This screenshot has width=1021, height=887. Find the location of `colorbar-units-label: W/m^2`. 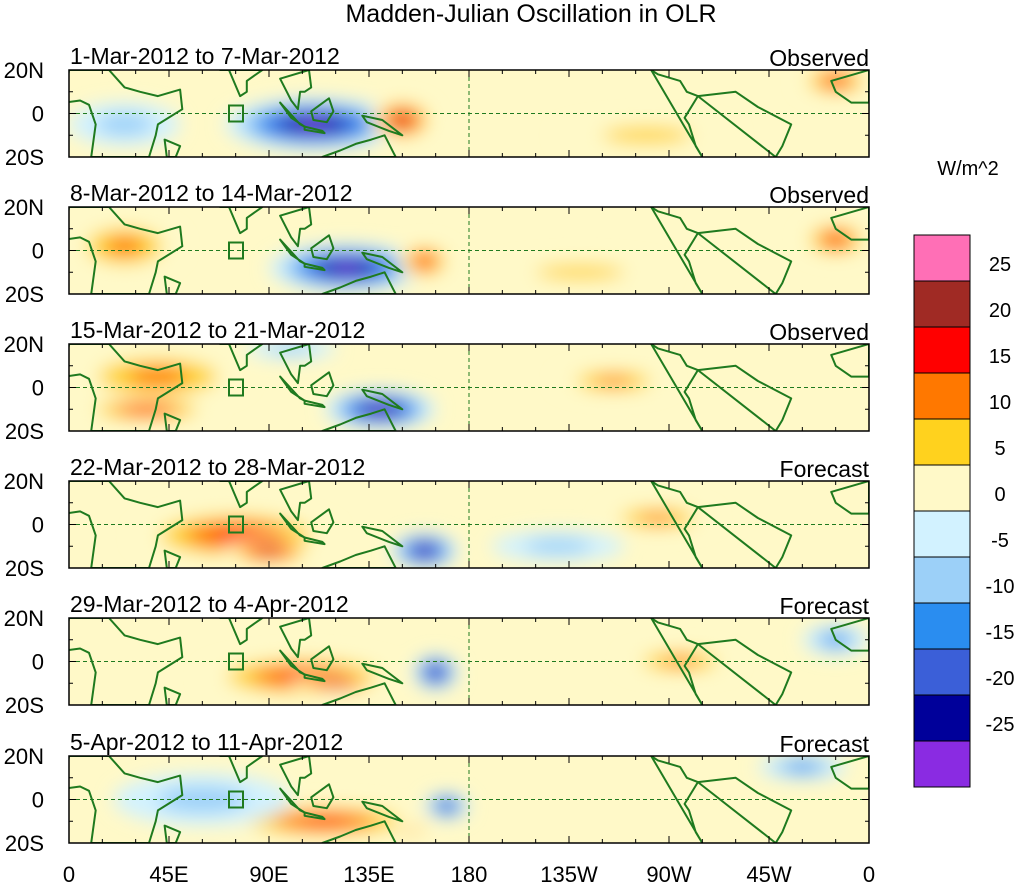

colorbar-units-label: W/m^2 is located at coordinates (968, 169).